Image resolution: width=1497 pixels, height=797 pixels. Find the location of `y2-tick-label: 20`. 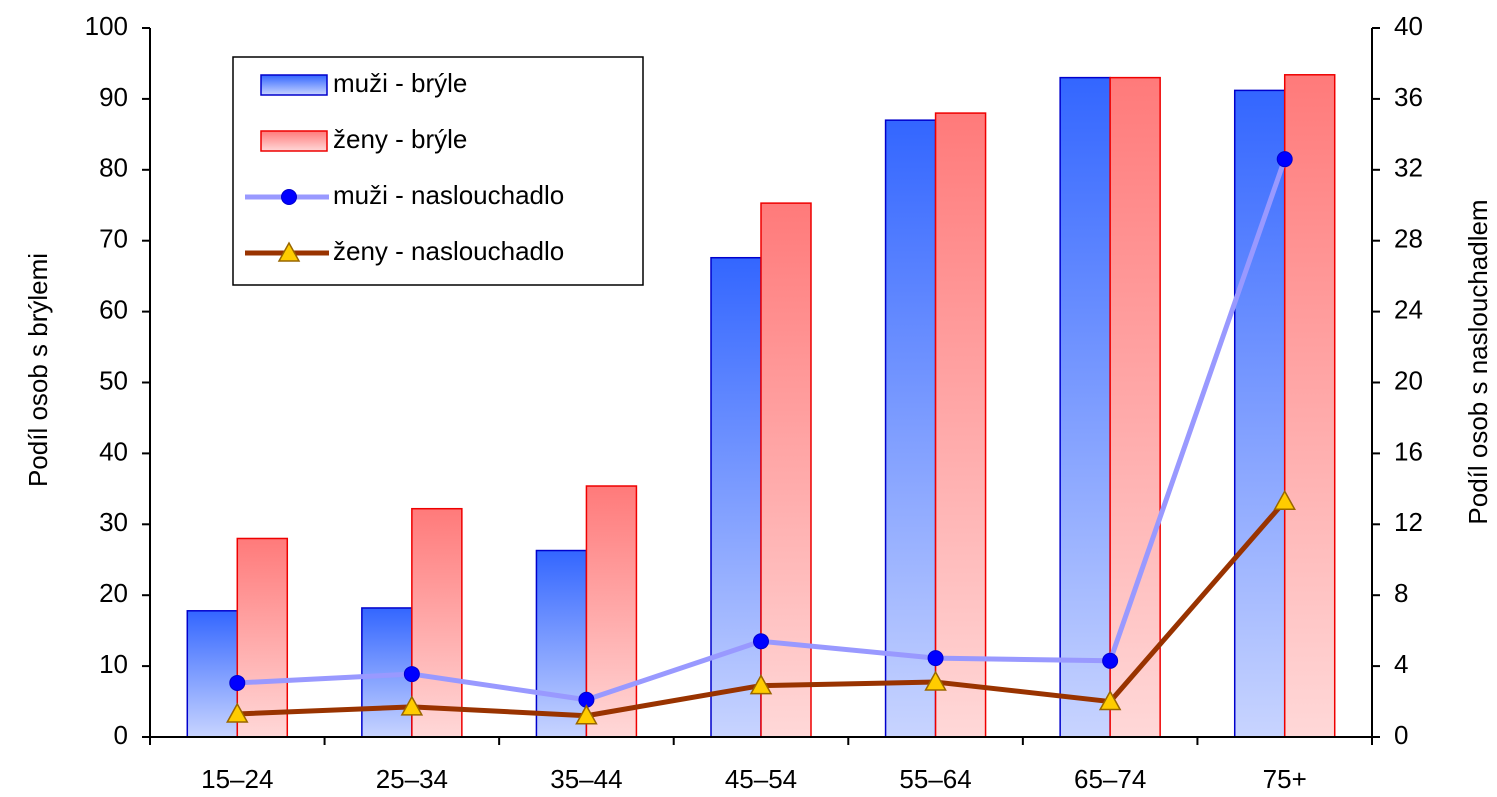

y2-tick-label: 20 is located at coordinates (1408, 380).